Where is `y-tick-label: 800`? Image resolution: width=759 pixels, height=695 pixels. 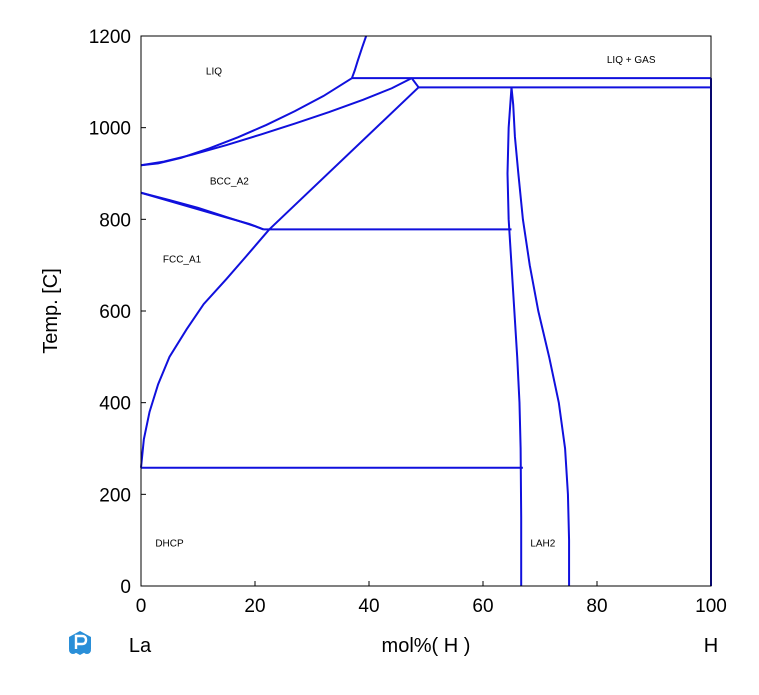 y-tick-label: 800 is located at coordinates (115, 220).